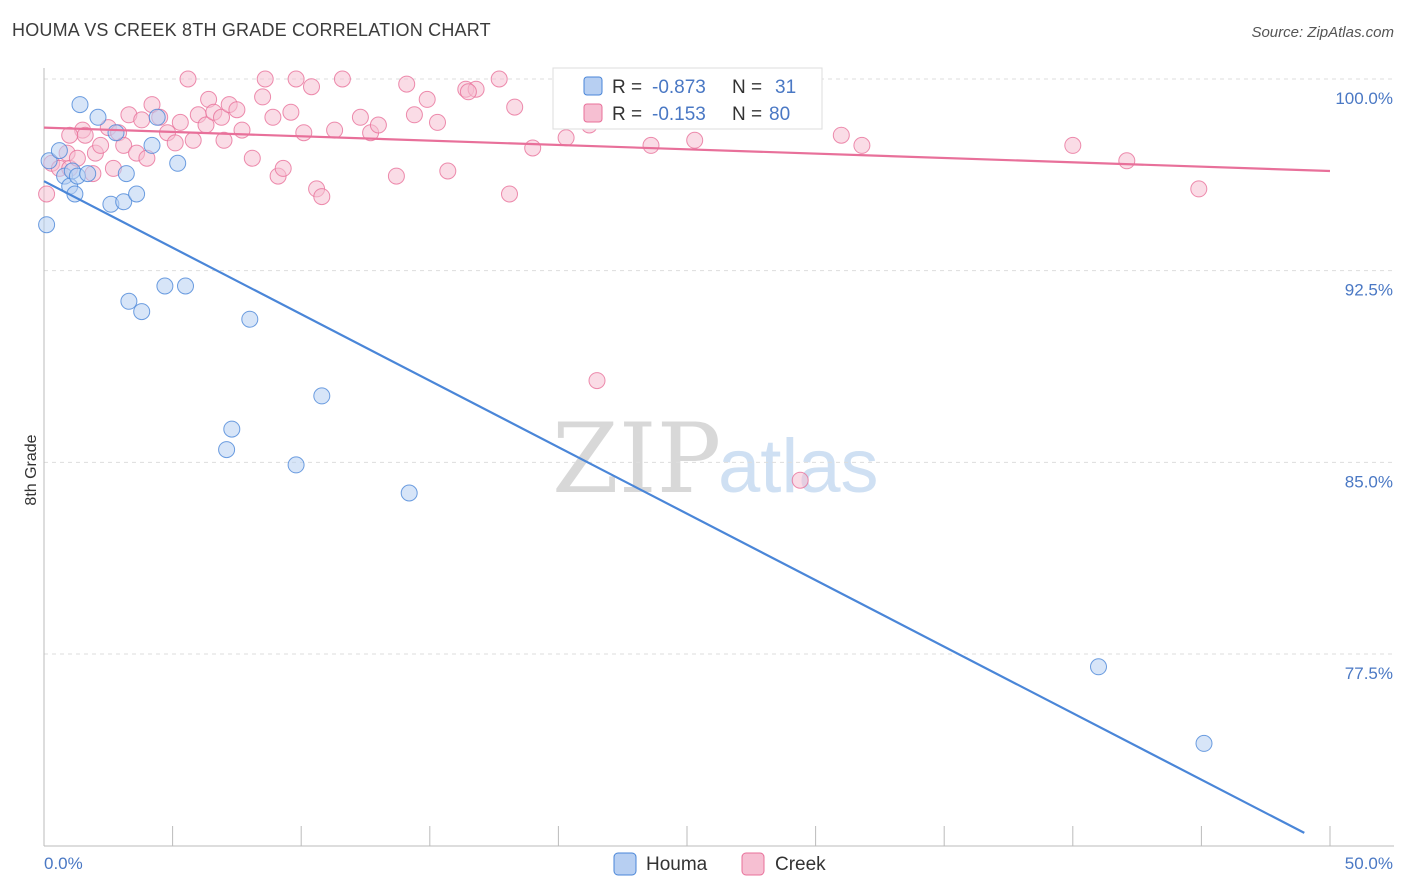 The height and width of the screenshot is (892, 1406). What do you see at coordinates (1322, 32) in the screenshot?
I see `source-label: Source: ZipAtlas.com` at bounding box center [1322, 32].